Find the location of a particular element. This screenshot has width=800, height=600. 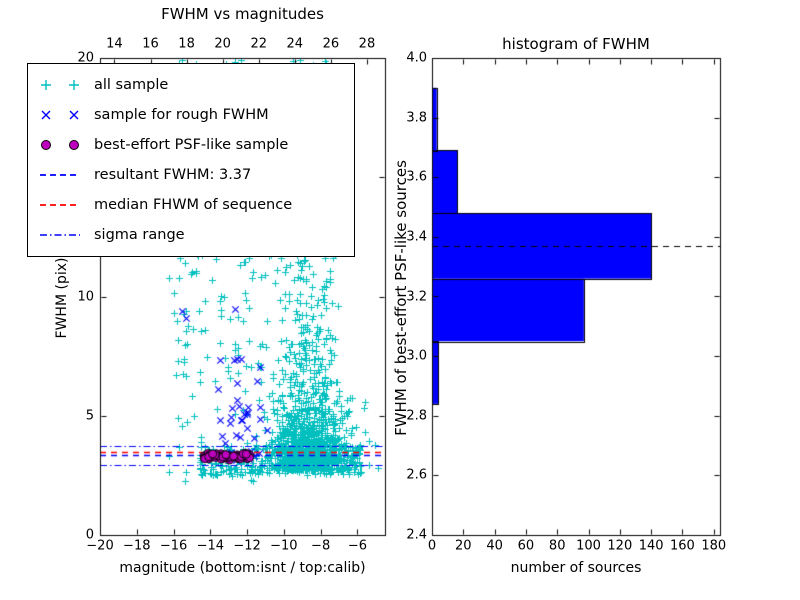

legend-item-resultant-fwhm: resultant FWHM: 3.37 is located at coordinates (190, 175).